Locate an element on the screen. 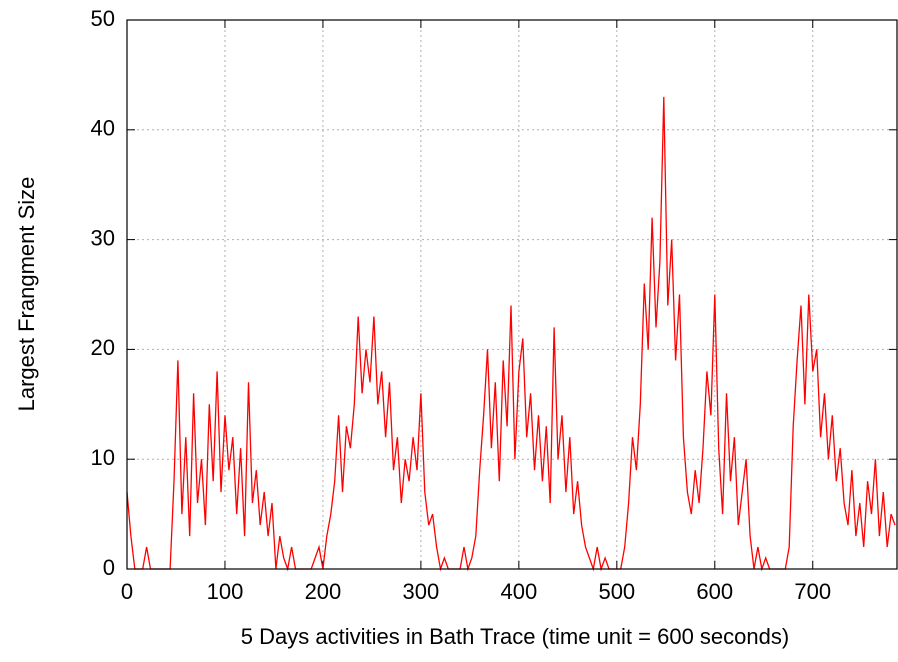 The height and width of the screenshot is (662, 898). y-tick-label: 20 is located at coordinates (103, 347).